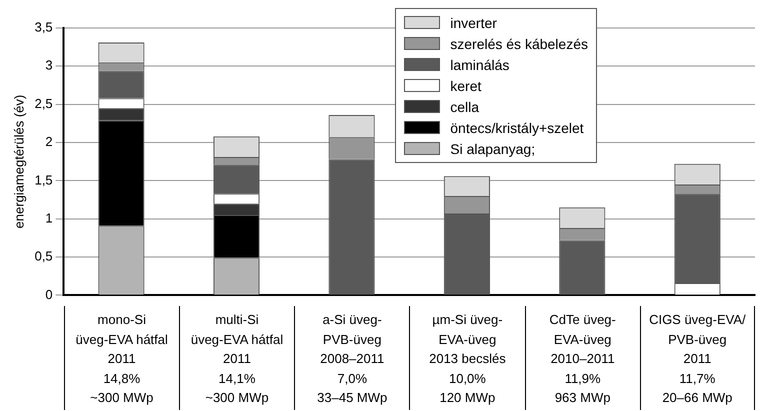 The image size is (765, 411). I want to click on y-tick-label: 0,5, so click(43, 256).